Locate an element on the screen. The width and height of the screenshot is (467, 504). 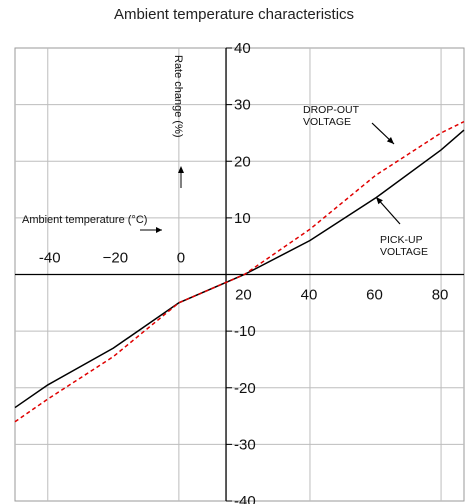
x-tick-label: −20 is located at coordinates (115, 258).